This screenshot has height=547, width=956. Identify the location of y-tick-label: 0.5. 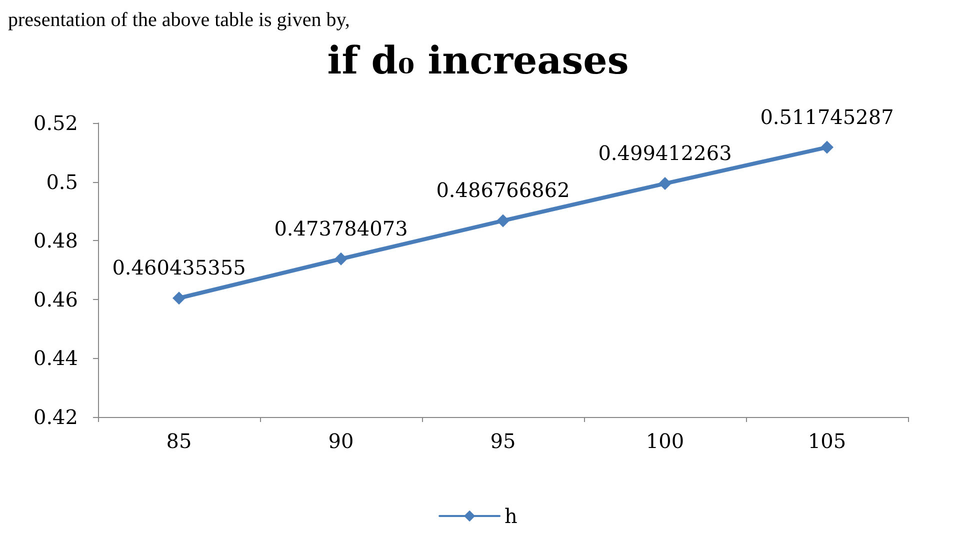
(62, 182).